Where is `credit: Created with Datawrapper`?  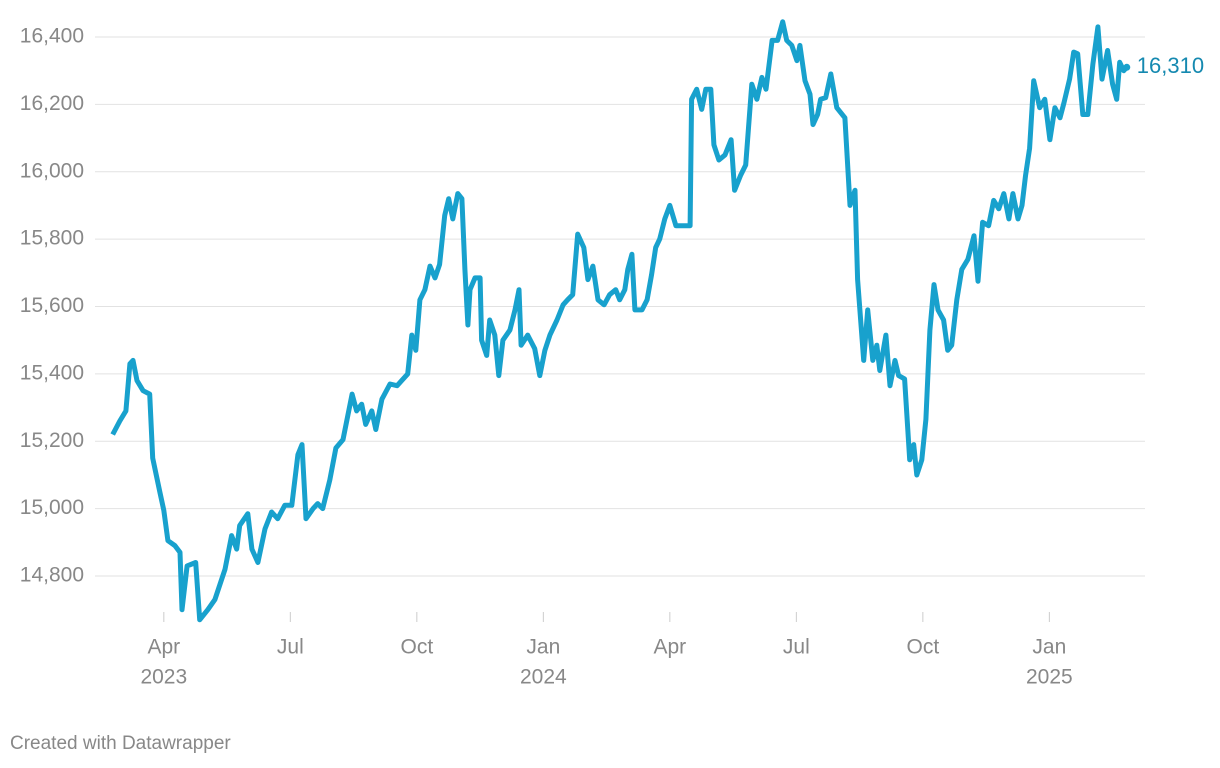
credit: Created with Datawrapper is located at coordinates (120, 743).